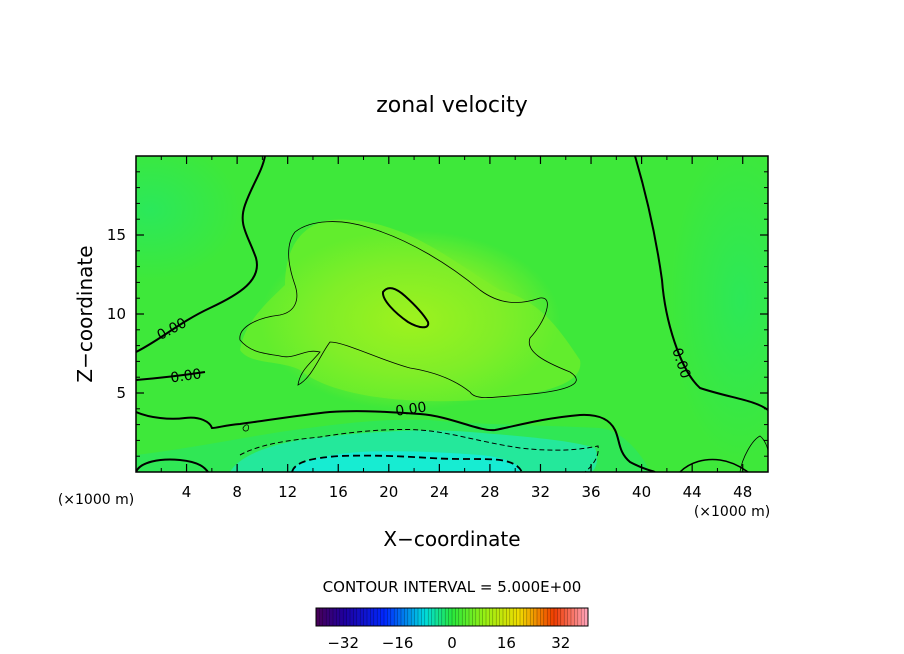 This screenshot has height=654, width=904. What do you see at coordinates (388, 492) in the screenshot?
I see `x-tick-label: 20` at bounding box center [388, 492].